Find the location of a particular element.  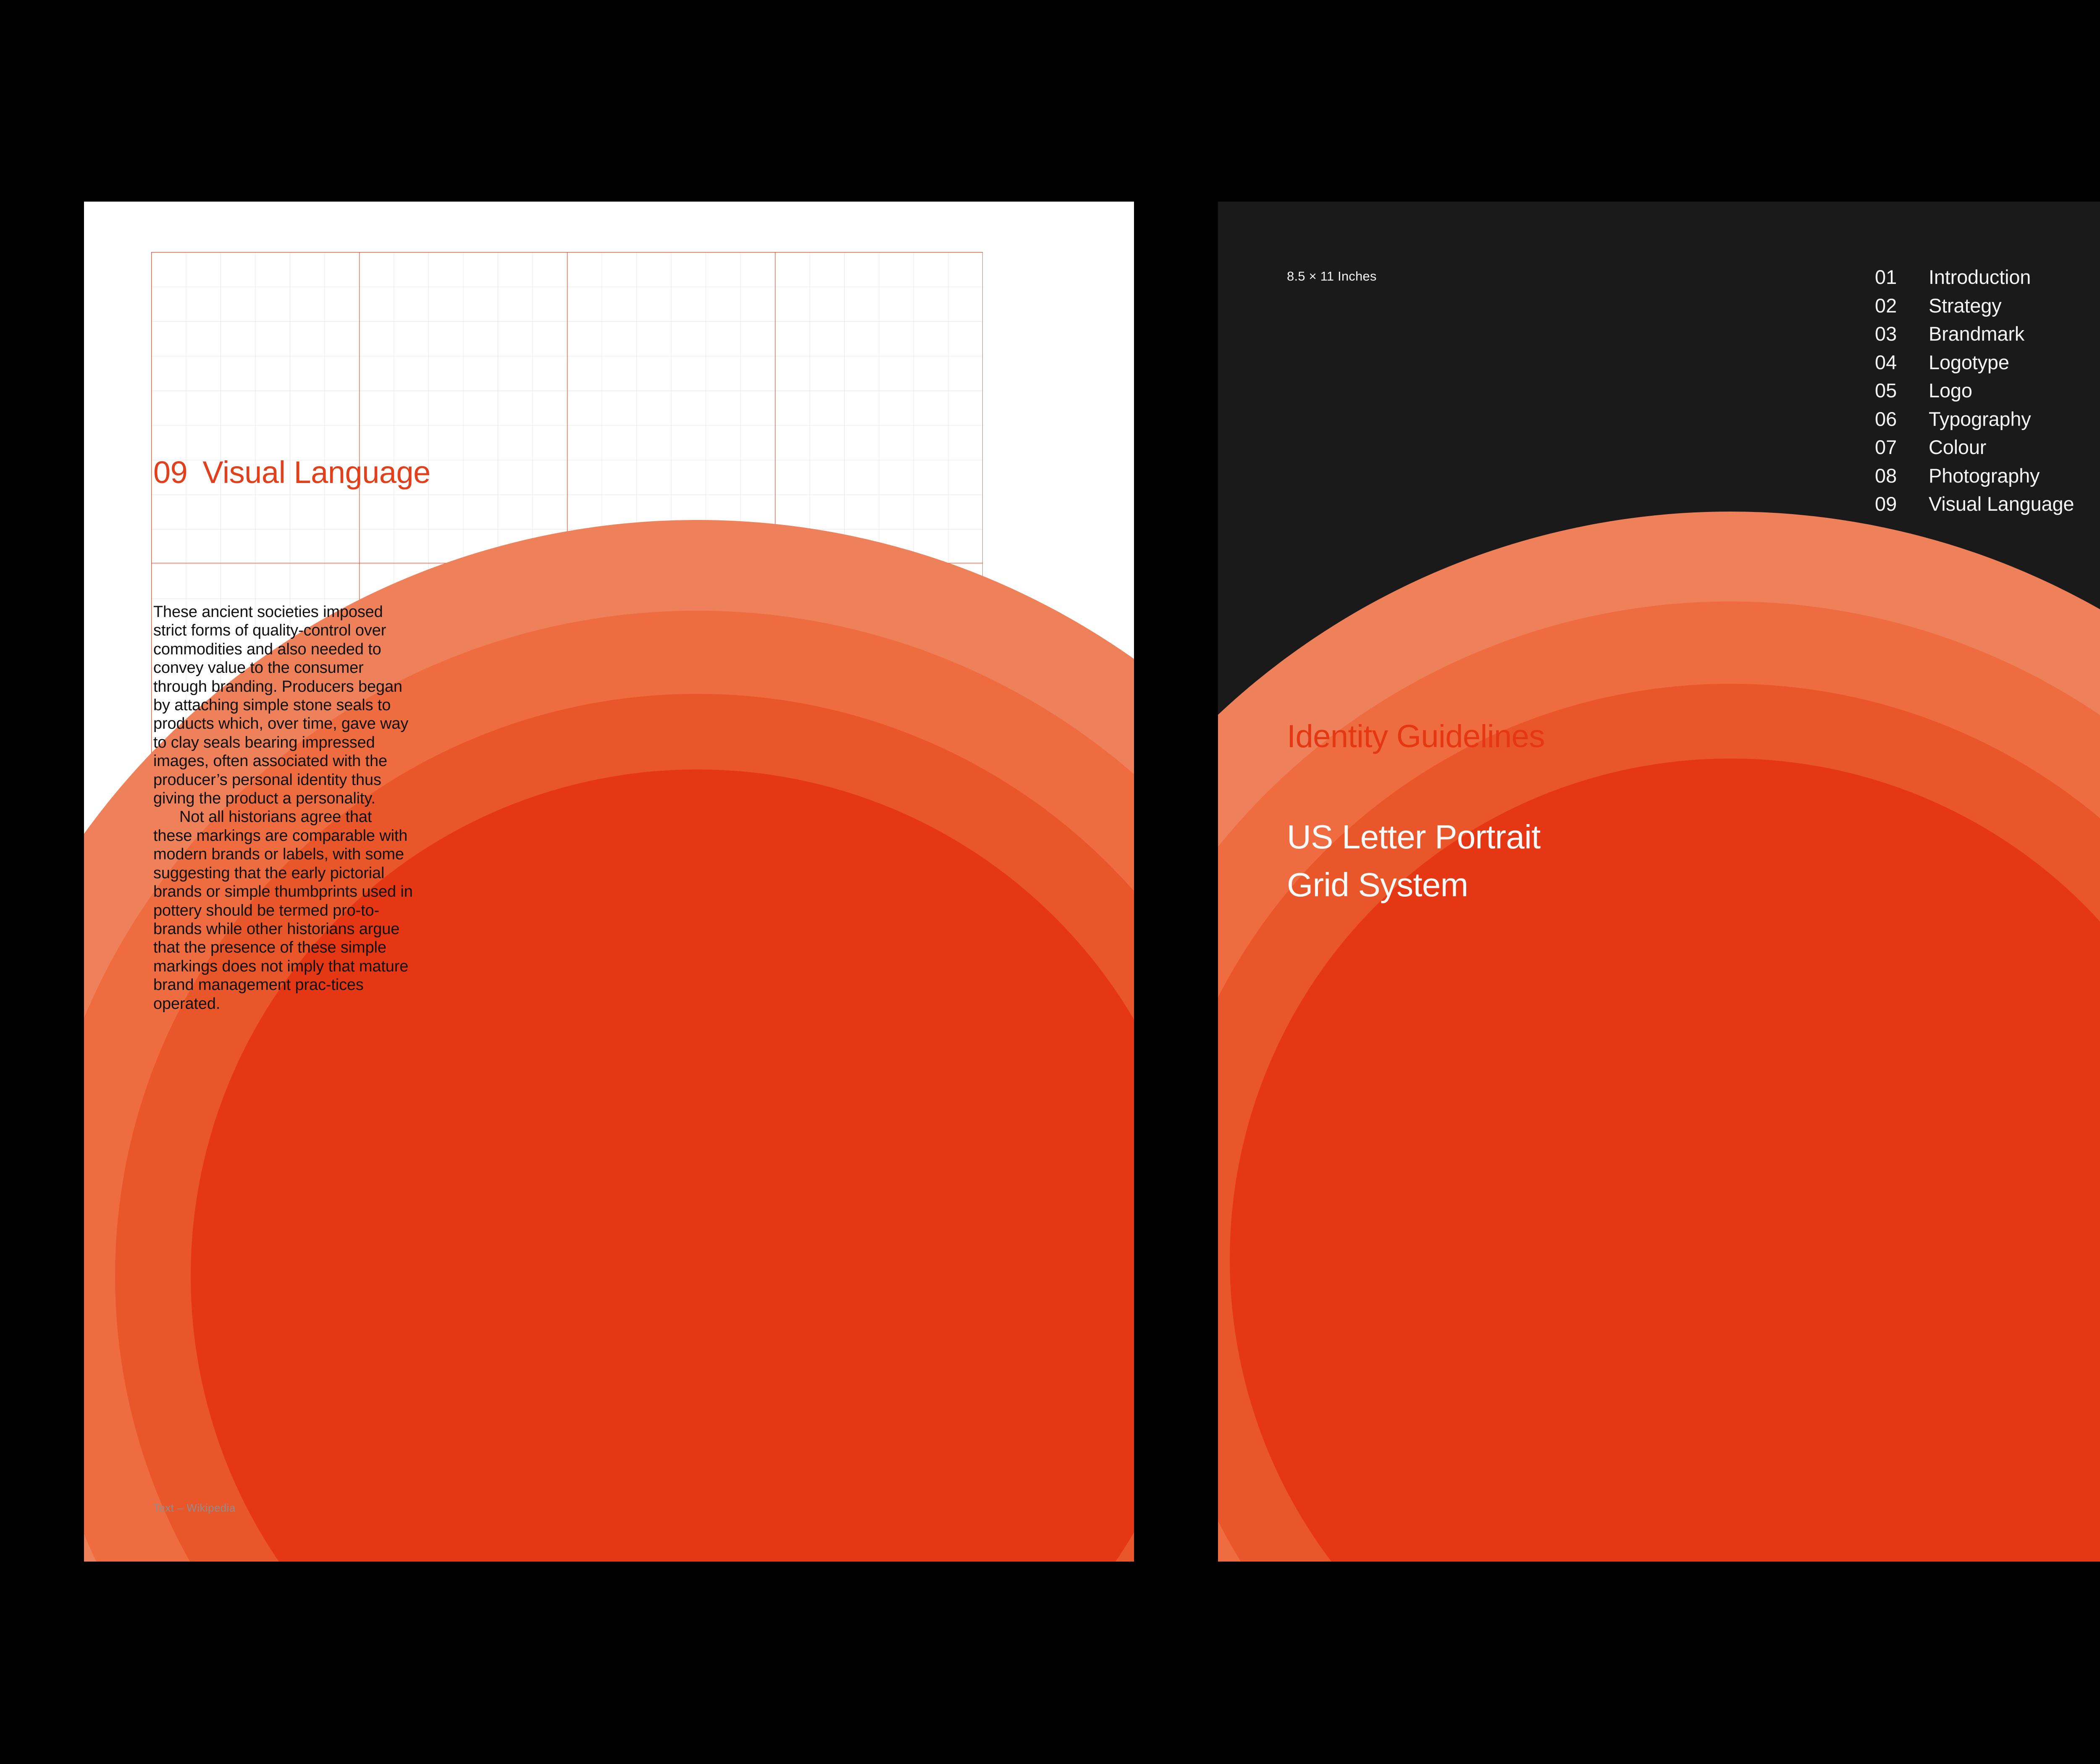

toc-item-strategy: 02 Strategy is located at coordinates (1974, 308).